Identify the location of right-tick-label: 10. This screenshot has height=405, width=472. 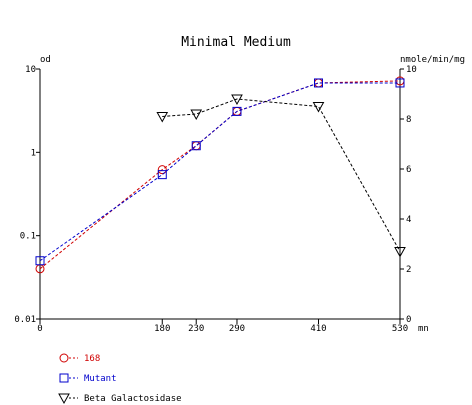
(411, 70).